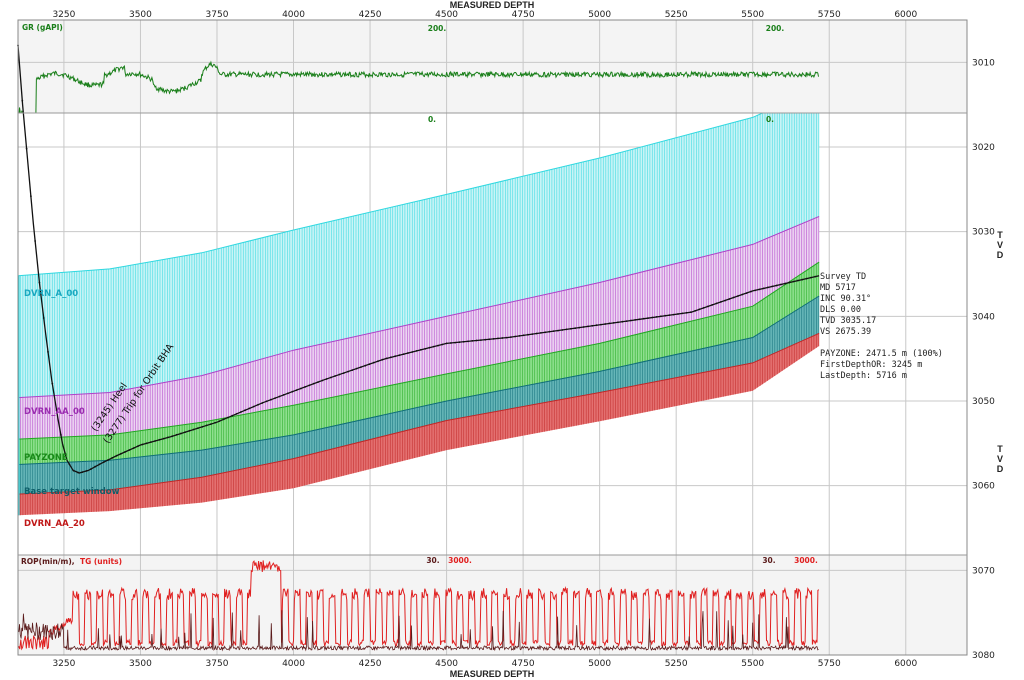 The width and height of the screenshot is (1024, 680). What do you see at coordinates (829, 15) in the screenshot?
I see `x-tick-label-top: 5750` at bounding box center [829, 15].